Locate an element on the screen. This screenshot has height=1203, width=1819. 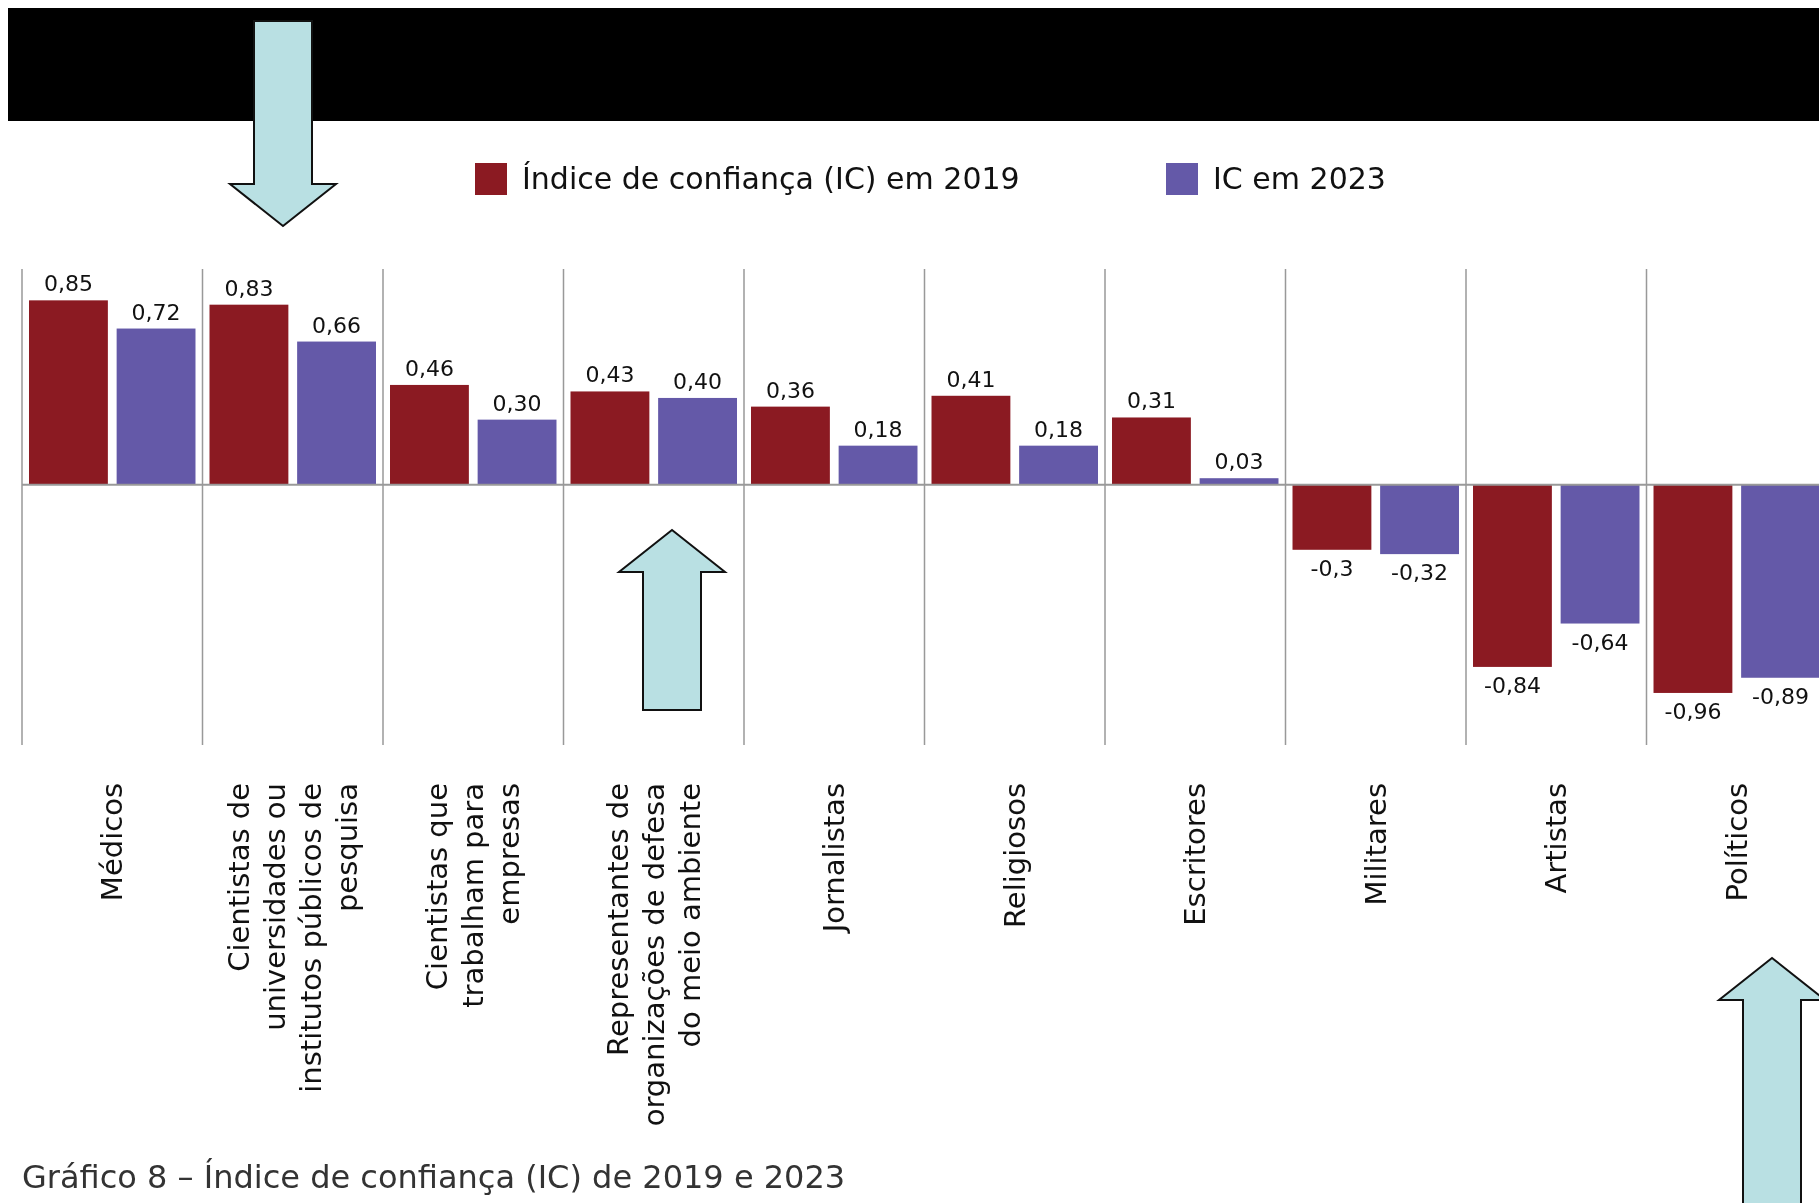
data-label: 0,72 is located at coordinates (156, 312).